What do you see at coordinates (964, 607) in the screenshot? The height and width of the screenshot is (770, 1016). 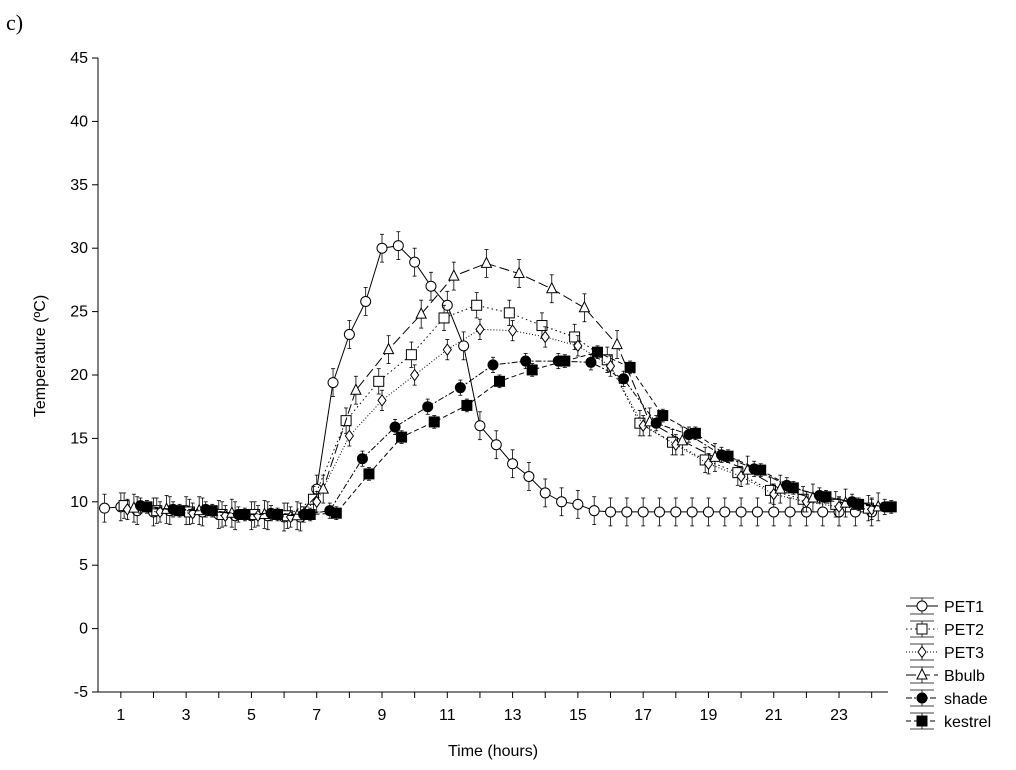 I see `legend-label: PET1` at bounding box center [964, 607].